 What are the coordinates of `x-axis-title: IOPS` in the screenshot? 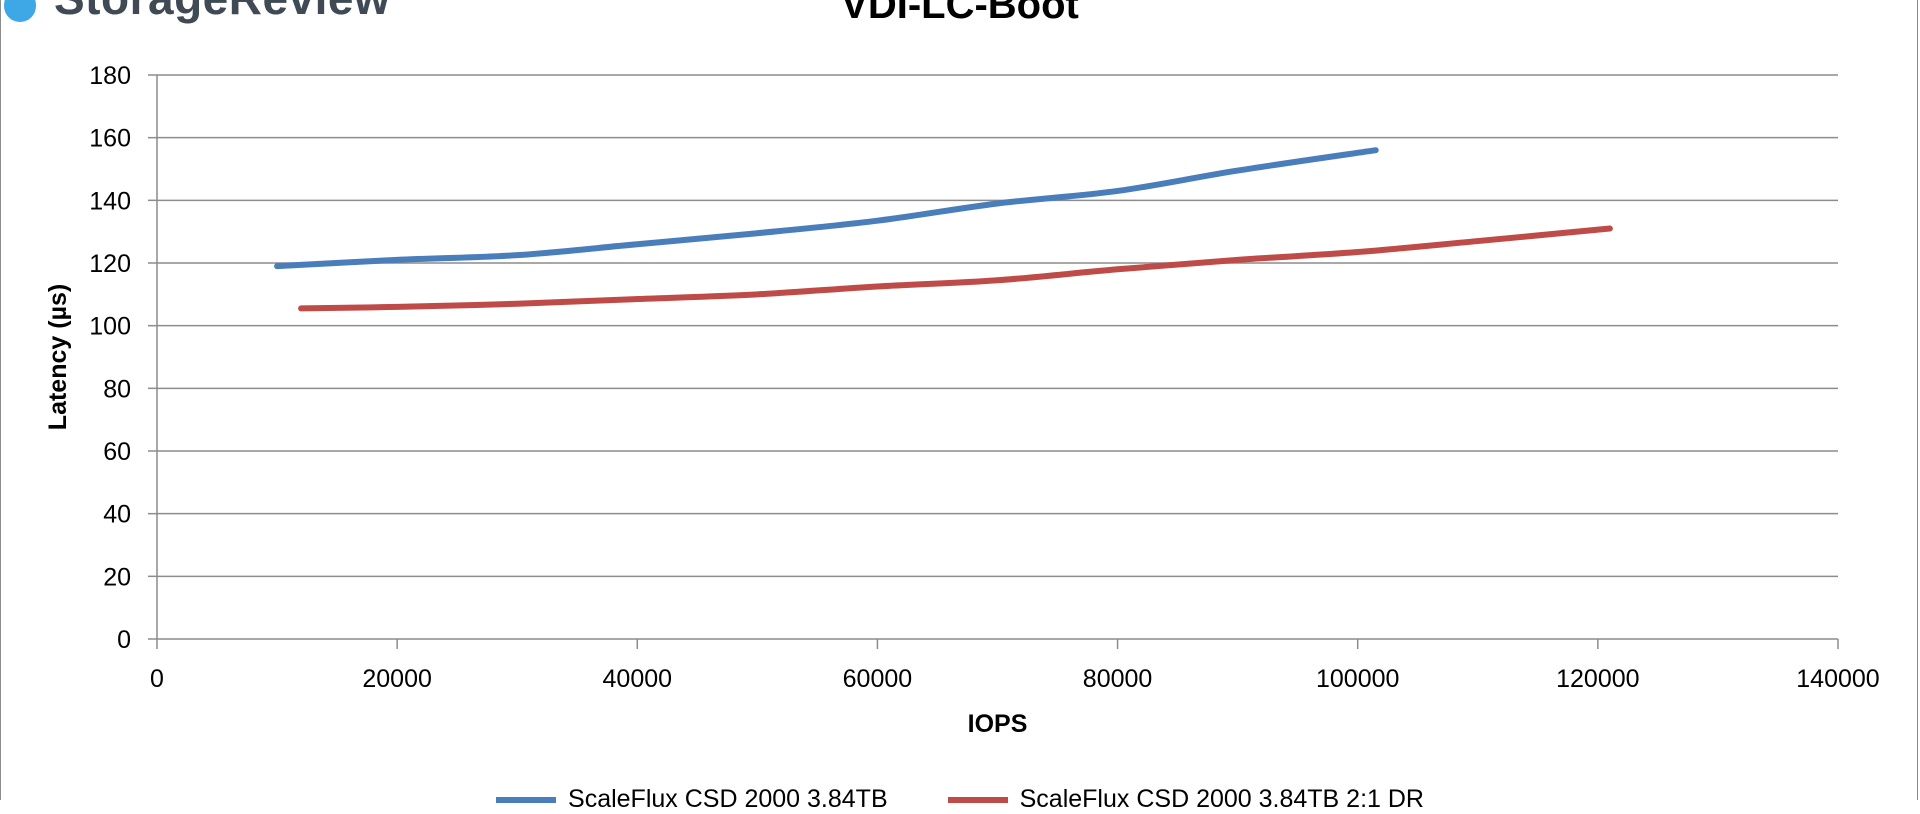 It's located at (998, 724).